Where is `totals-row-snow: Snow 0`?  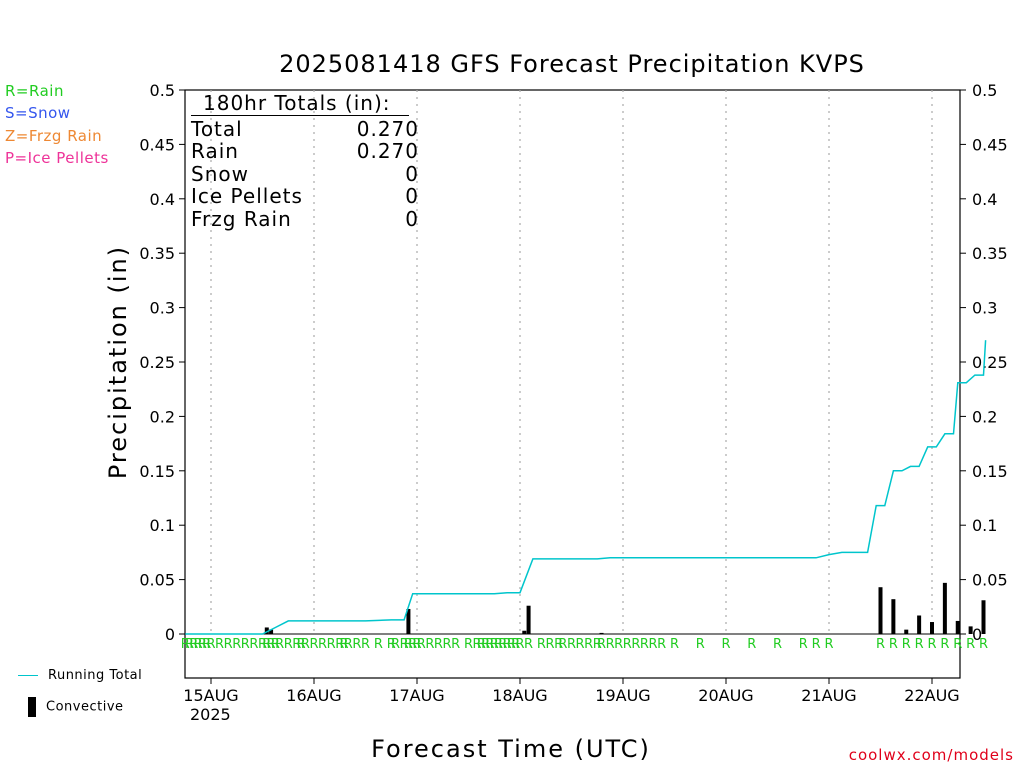
totals-row-snow: Snow 0 is located at coordinates (305, 174).